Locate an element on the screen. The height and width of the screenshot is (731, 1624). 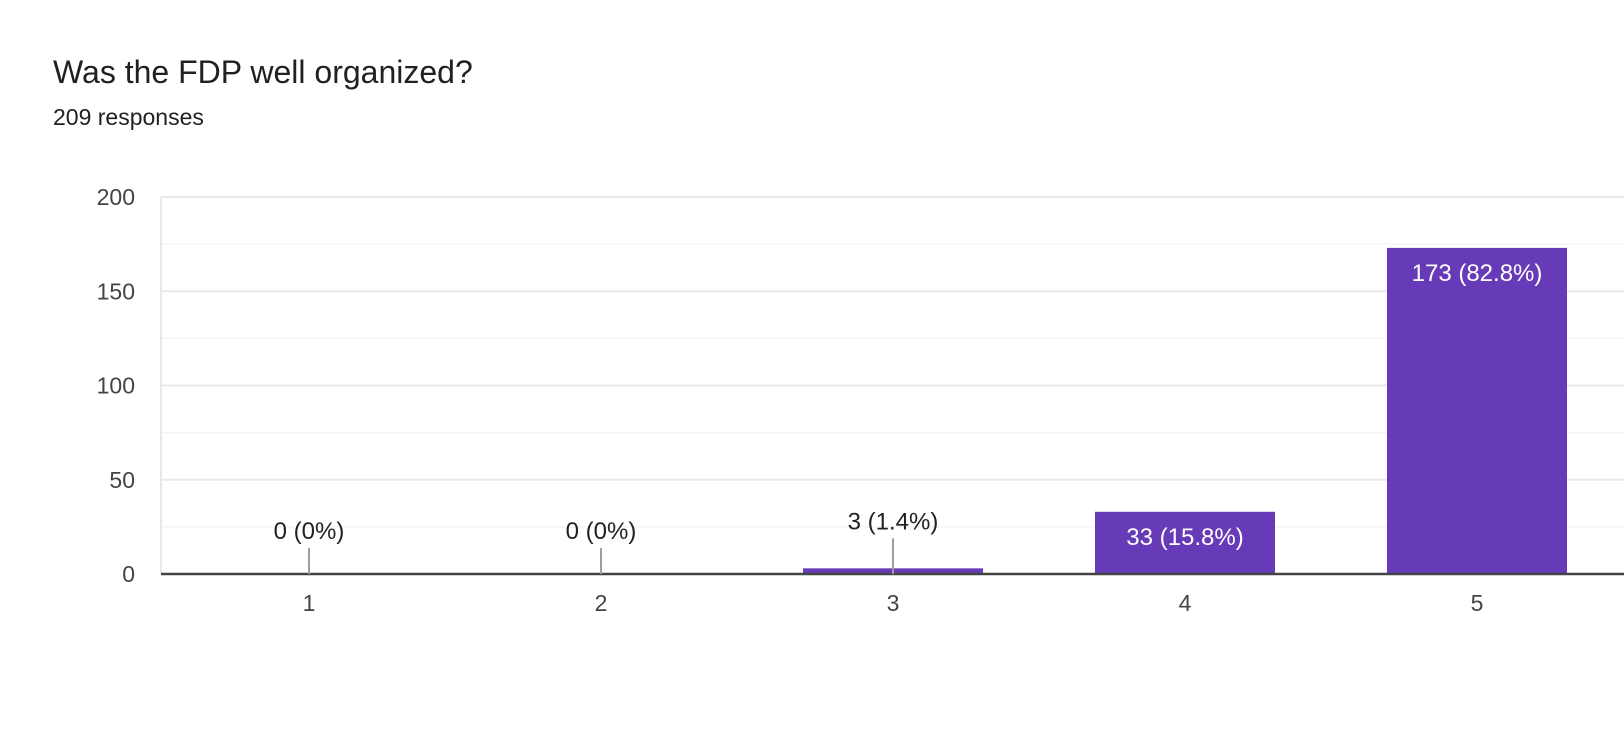
x-tick-label: 3 is located at coordinates (893, 603).